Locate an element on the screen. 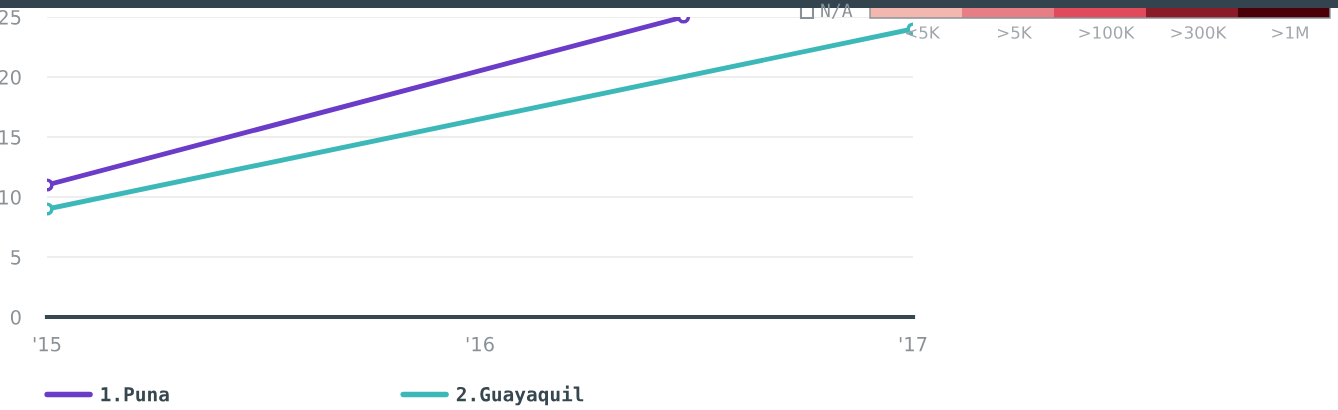 The image size is (1338, 410). category-label: >5K is located at coordinates (1015, 32).